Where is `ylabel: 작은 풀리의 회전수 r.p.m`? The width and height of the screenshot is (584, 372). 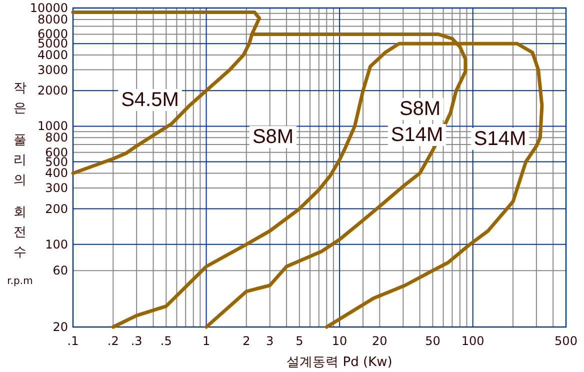
ylabel: 작은 풀리의 회전수 r.p.m is located at coordinates (20, 184).